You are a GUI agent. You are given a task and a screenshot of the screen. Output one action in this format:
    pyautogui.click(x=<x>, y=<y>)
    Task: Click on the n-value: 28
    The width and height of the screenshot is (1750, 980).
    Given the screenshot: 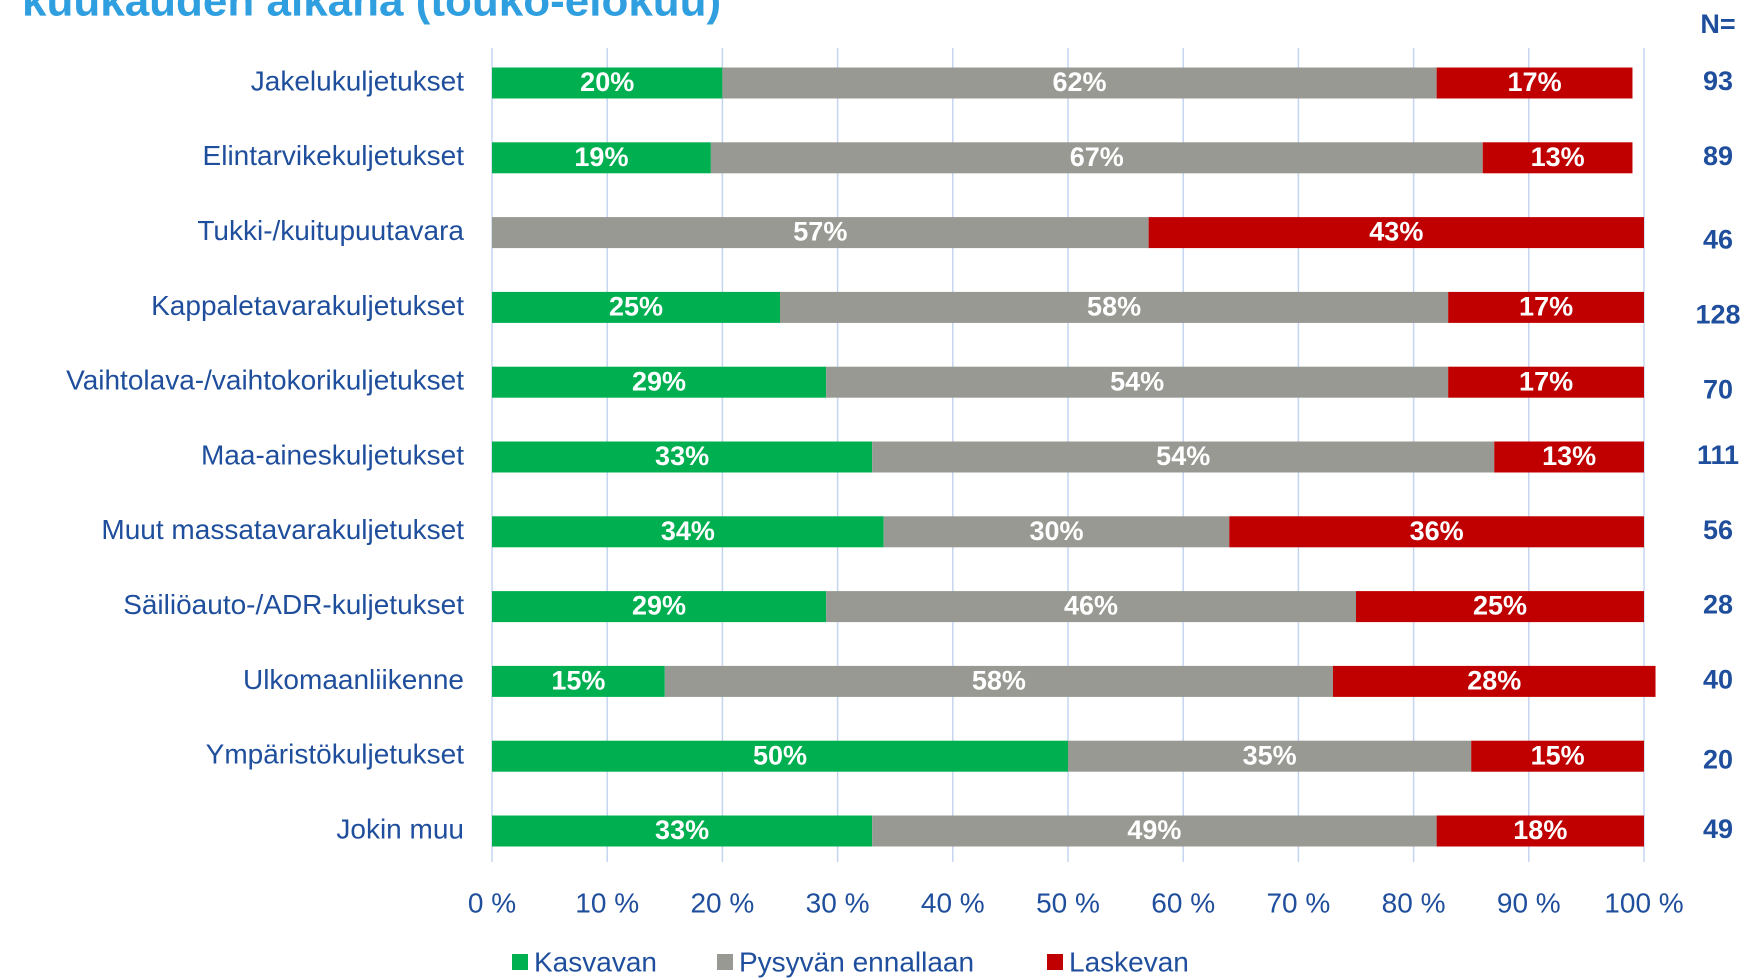 What is the action you would take?
    pyautogui.click(x=1718, y=605)
    